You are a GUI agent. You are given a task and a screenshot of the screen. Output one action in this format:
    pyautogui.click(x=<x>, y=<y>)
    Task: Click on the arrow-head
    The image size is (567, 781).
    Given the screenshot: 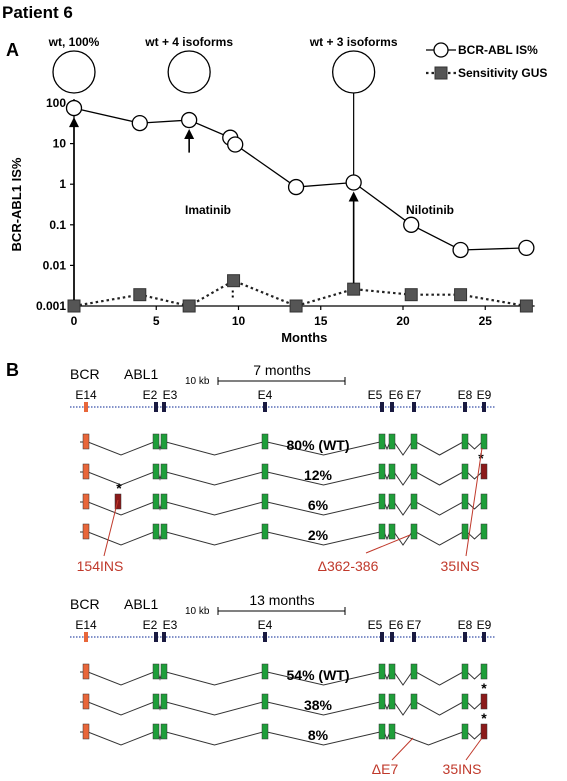 What is the action you would take?
    pyautogui.click(x=74, y=122)
    